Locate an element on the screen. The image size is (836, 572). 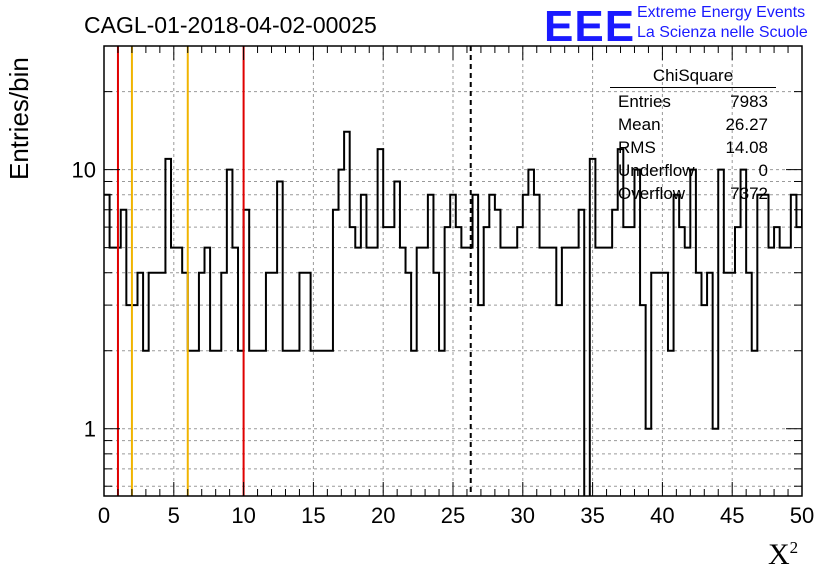
x-tick-label: 0 is located at coordinates (104, 515).